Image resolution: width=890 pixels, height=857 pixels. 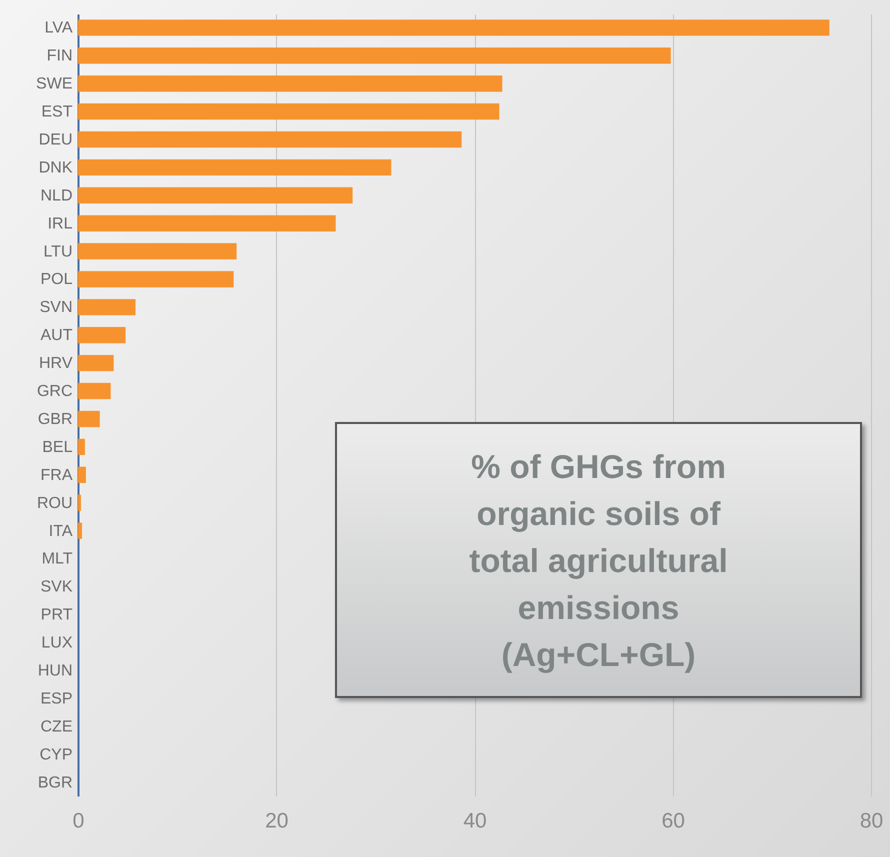 What do you see at coordinates (56, 307) in the screenshot?
I see `y-tick-label: SVN` at bounding box center [56, 307].